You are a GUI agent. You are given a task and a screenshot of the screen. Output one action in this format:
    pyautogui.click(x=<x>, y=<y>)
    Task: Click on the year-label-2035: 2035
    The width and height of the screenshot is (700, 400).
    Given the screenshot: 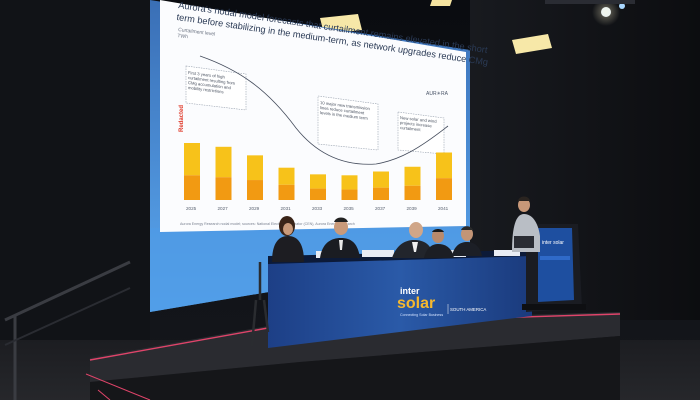 What is the action you would take?
    pyautogui.click(x=349, y=208)
    